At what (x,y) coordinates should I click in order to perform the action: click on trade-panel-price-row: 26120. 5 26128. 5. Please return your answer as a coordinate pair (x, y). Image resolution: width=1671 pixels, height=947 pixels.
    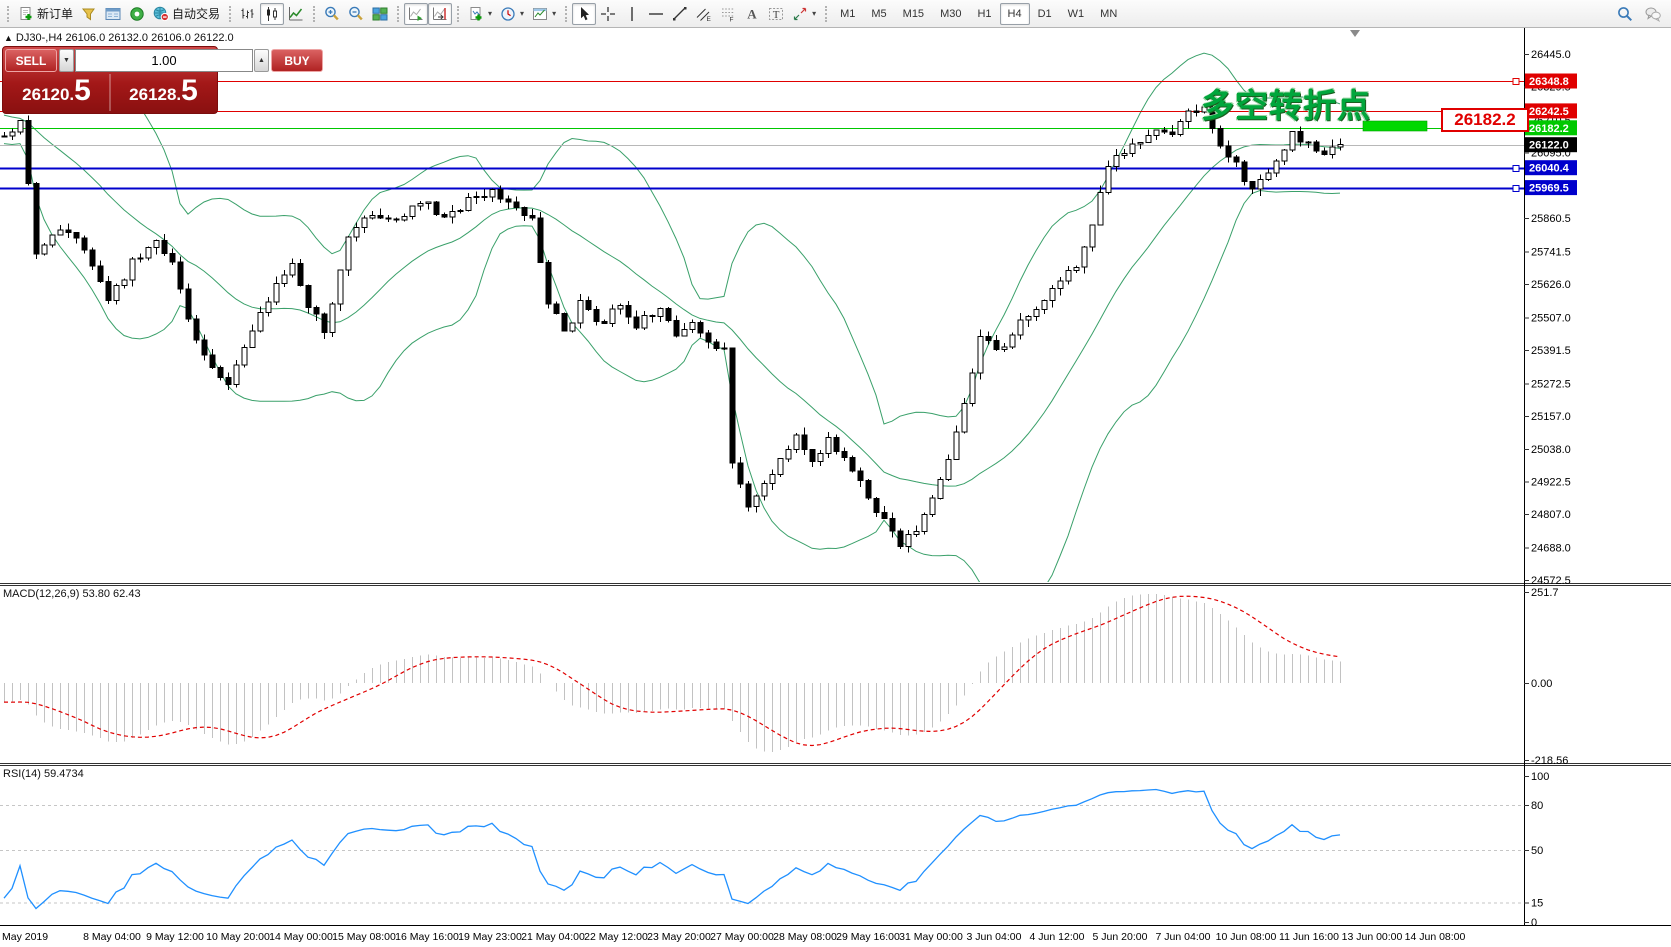
    Looking at the image, I should click on (110, 92).